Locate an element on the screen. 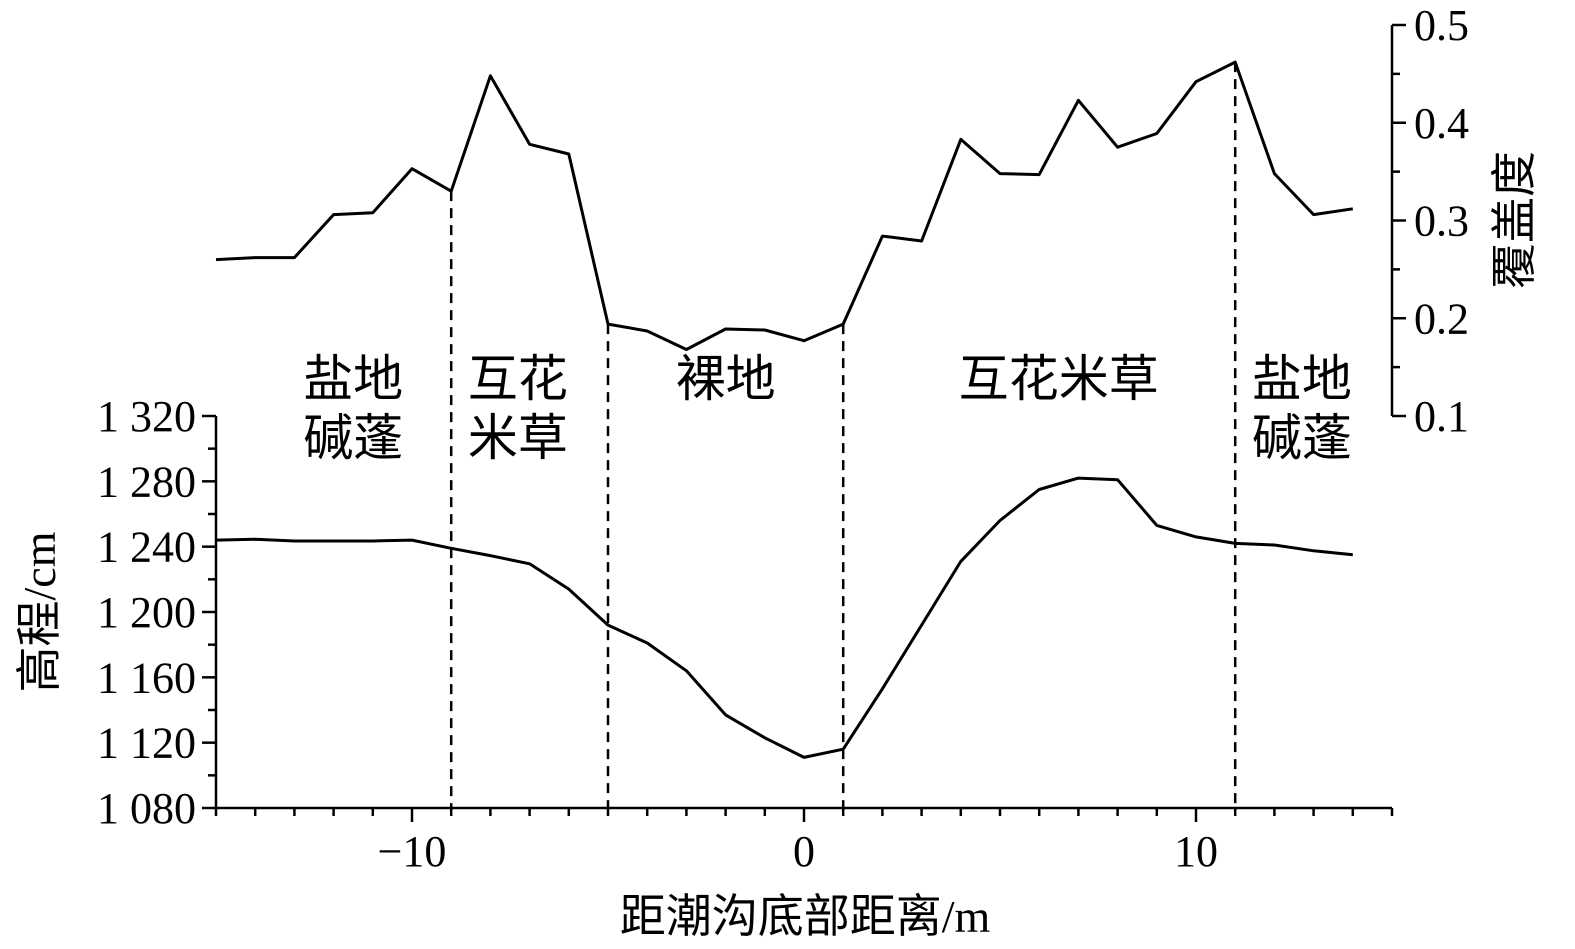 This screenshot has width=1575, height=949. right-tick-label: 0.1 is located at coordinates (1441, 416).